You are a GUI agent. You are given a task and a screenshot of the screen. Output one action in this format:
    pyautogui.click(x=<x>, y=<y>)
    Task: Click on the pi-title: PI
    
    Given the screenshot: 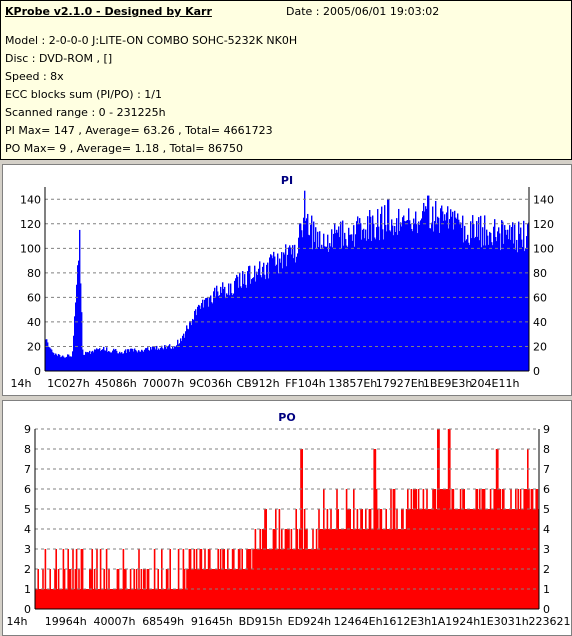 What is the action you would take?
    pyautogui.click(x=287, y=180)
    